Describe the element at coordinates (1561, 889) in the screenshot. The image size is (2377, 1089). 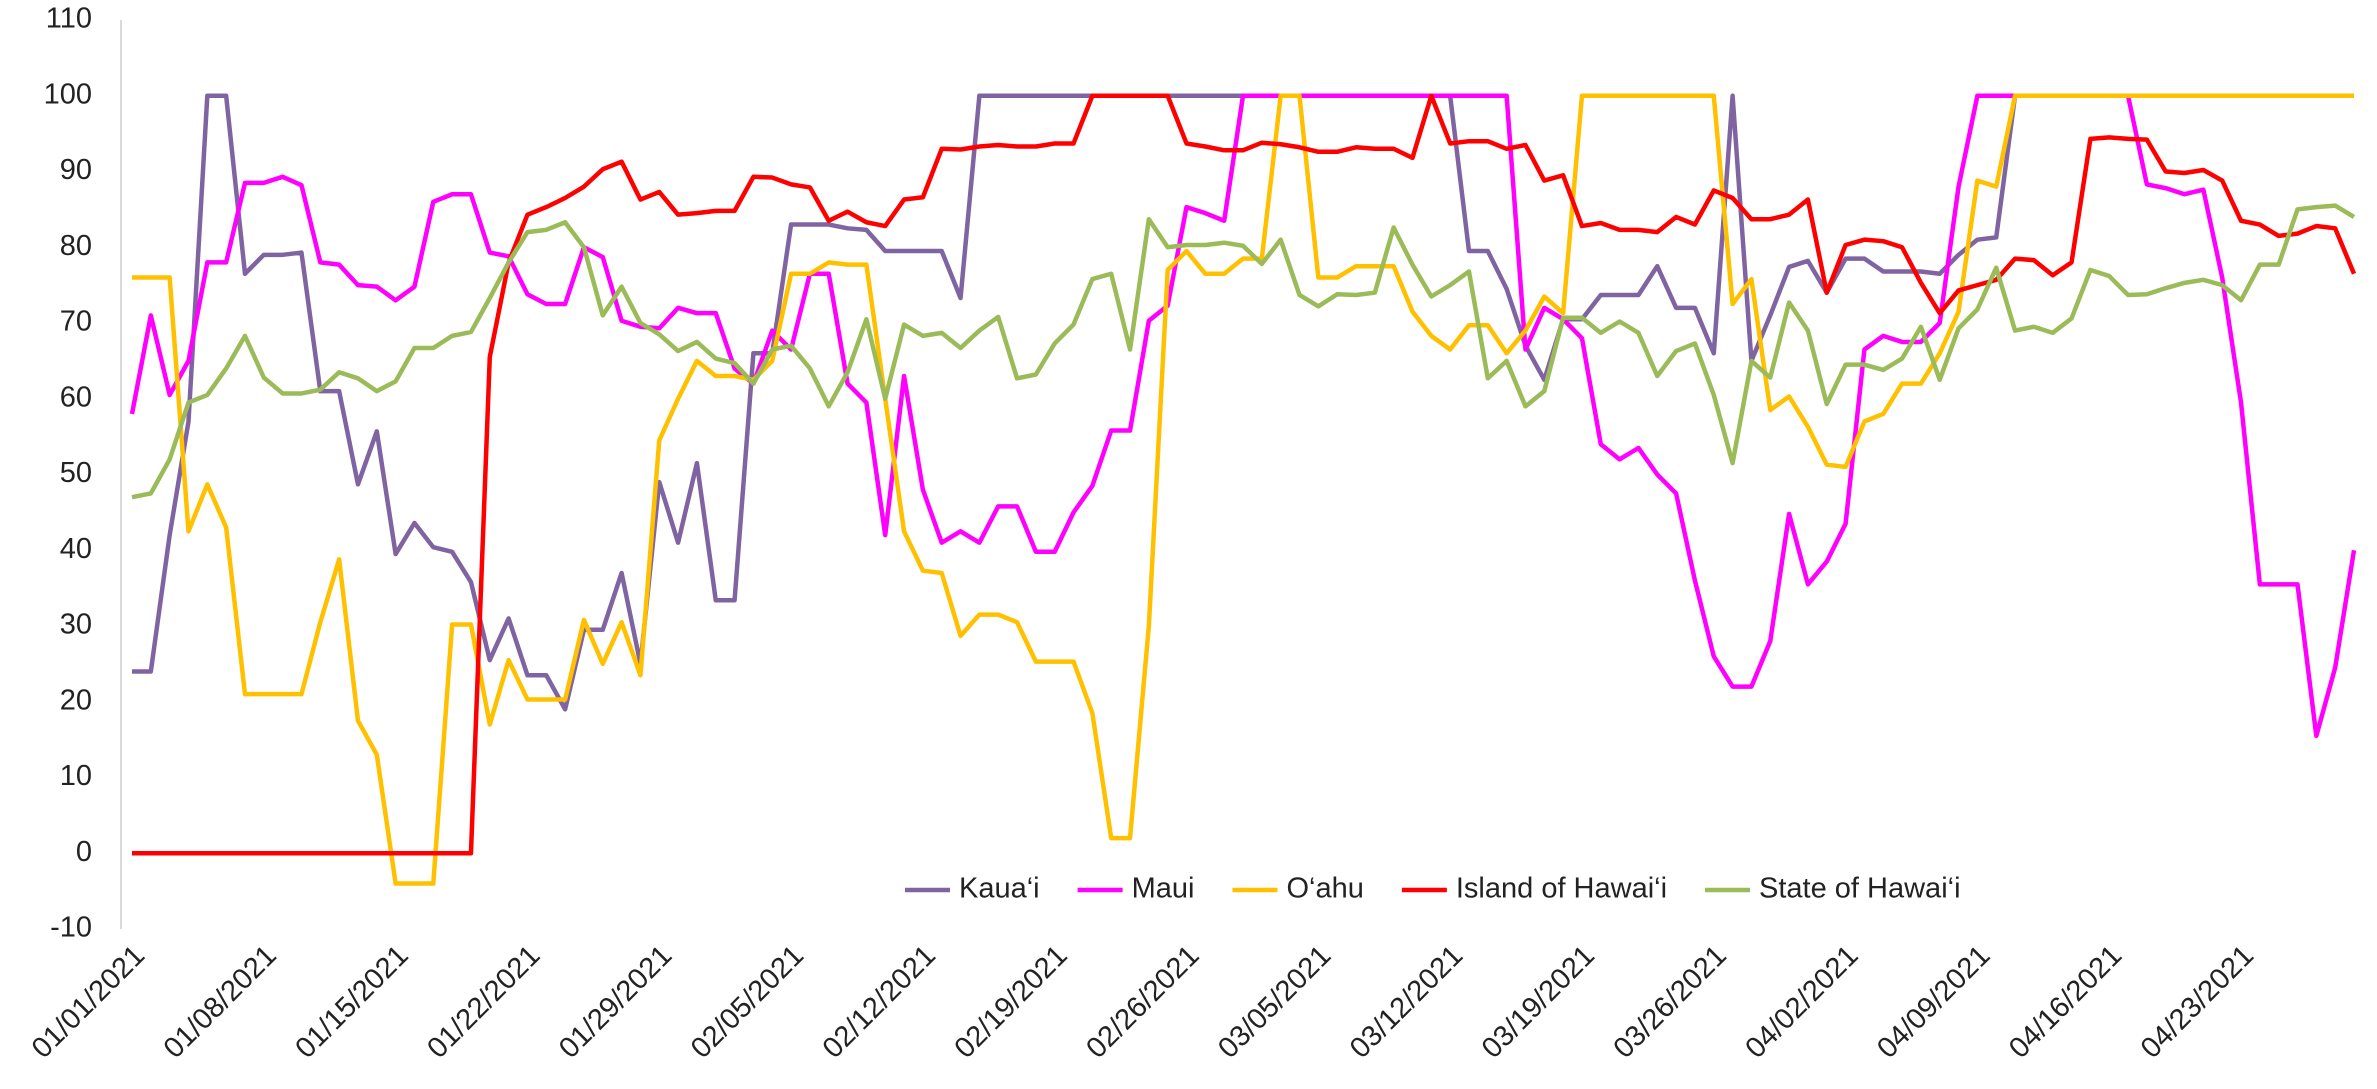
I see `legend-label: Island of Hawai‘i` at that location.